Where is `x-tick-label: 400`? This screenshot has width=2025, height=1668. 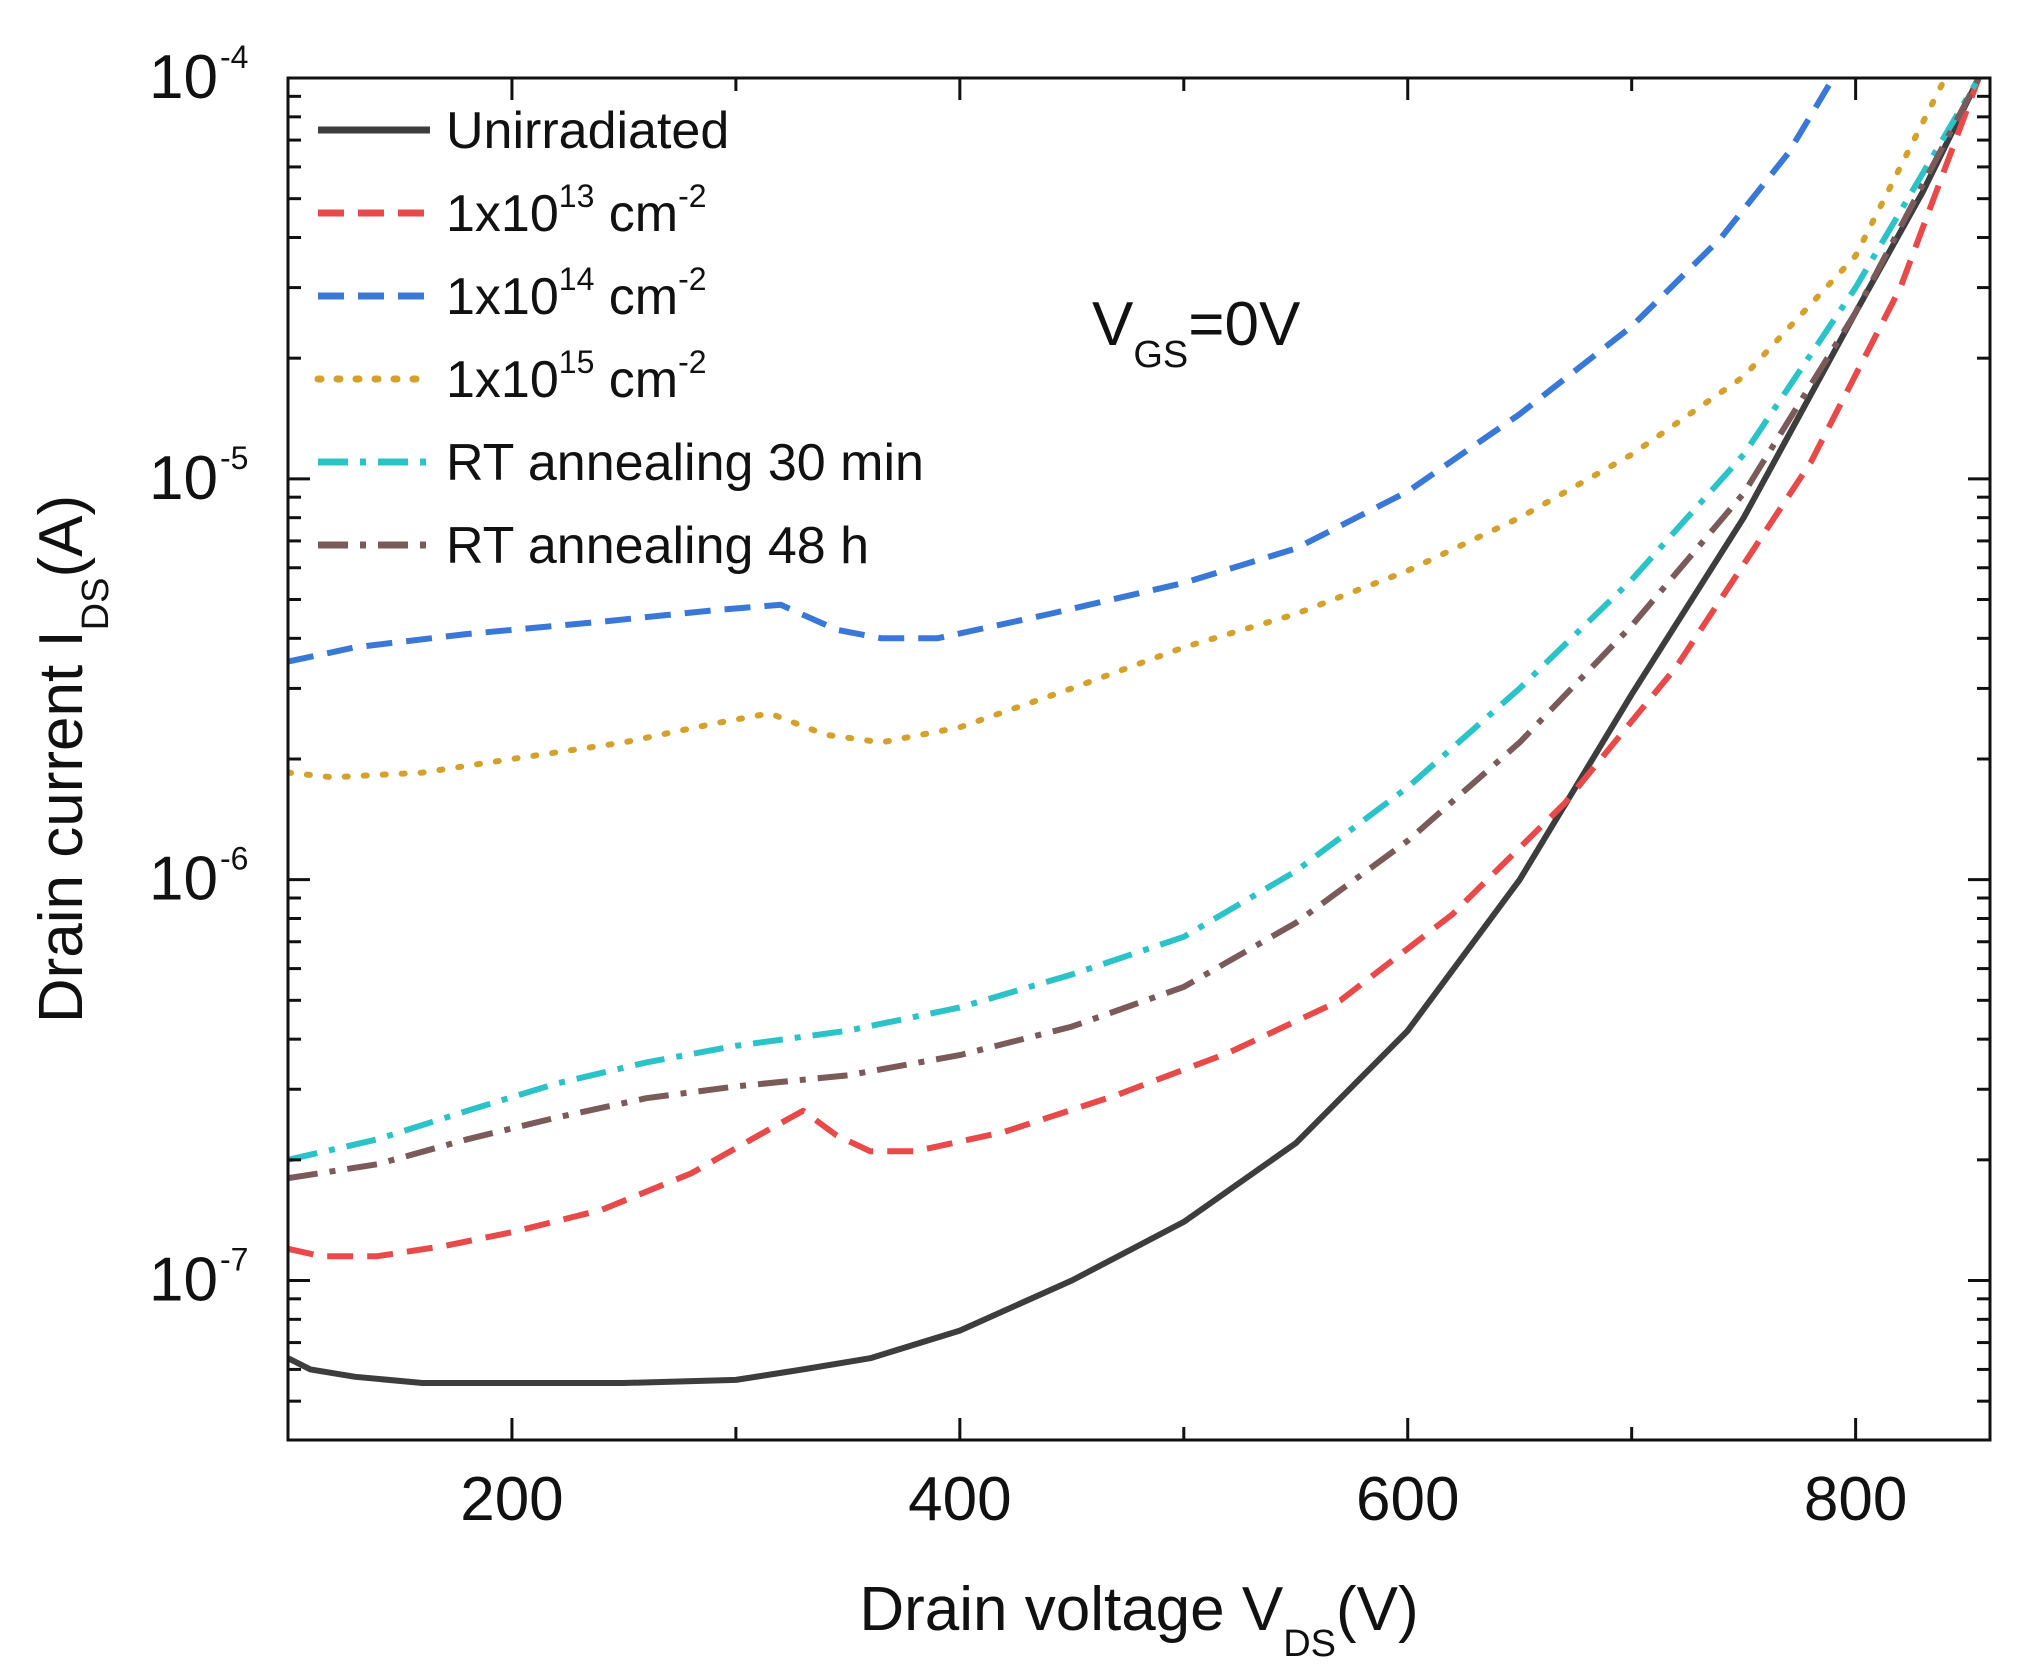 x-tick-label: 400 is located at coordinates (959, 1499).